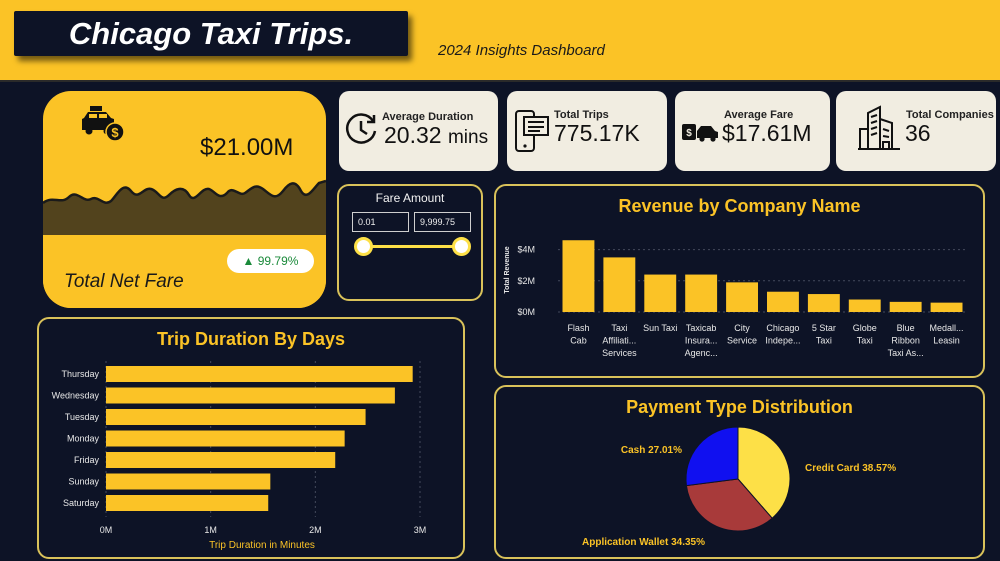 This screenshot has width=1000, height=561. What do you see at coordinates (270, 261) in the screenshot?
I see `net-fare-change-badge: ▲ 99.79%` at bounding box center [270, 261].